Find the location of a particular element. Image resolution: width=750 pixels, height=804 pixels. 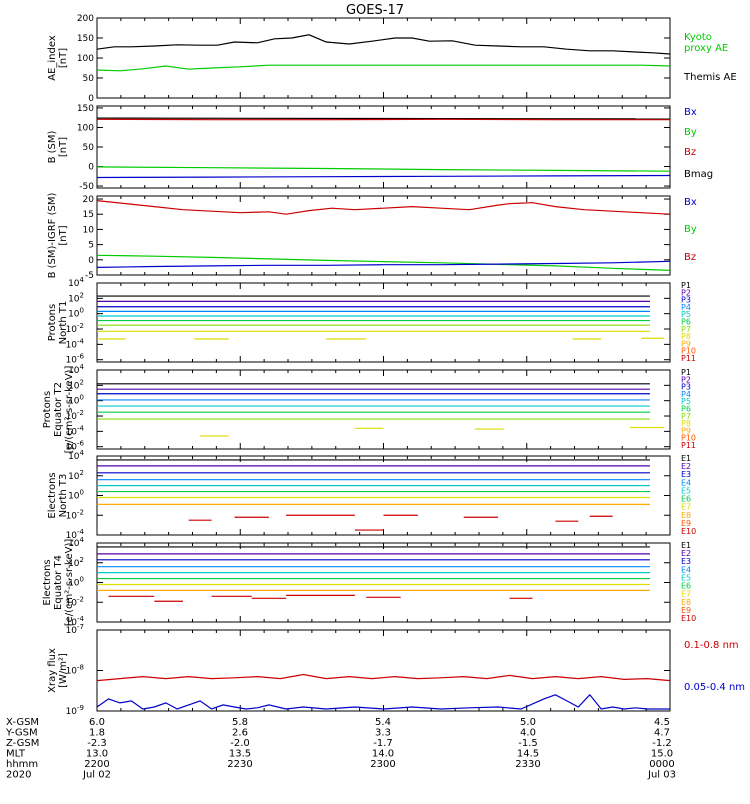

xaxis-value: 4.0 is located at coordinates (528, 733).